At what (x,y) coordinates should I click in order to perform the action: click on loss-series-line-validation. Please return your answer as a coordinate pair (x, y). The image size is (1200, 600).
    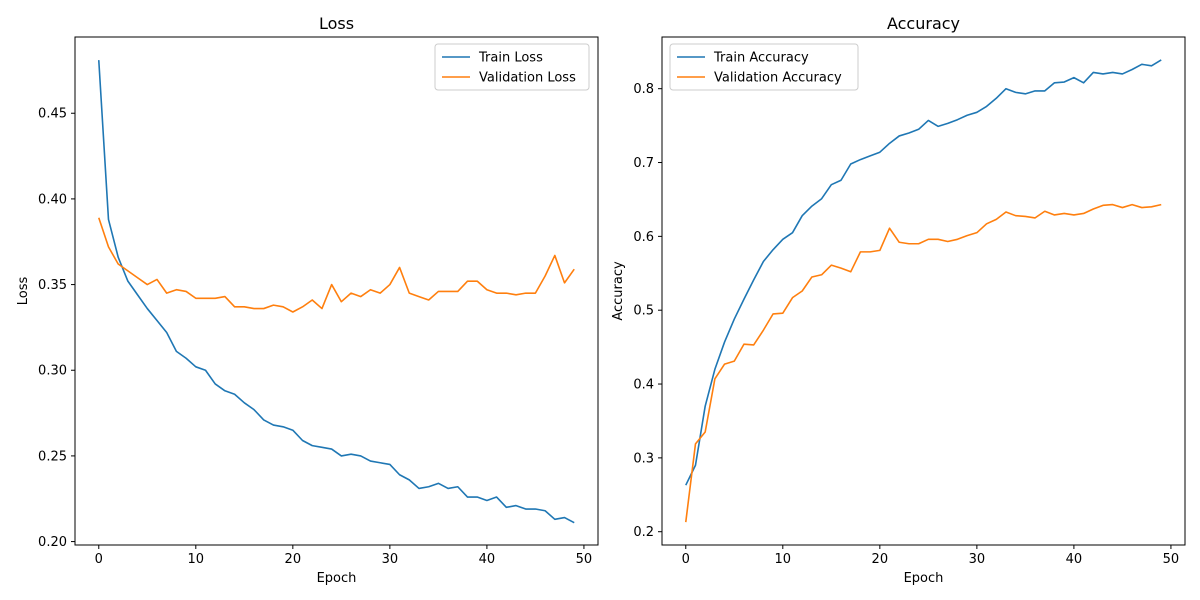
    Looking at the image, I should click on (336, 265).